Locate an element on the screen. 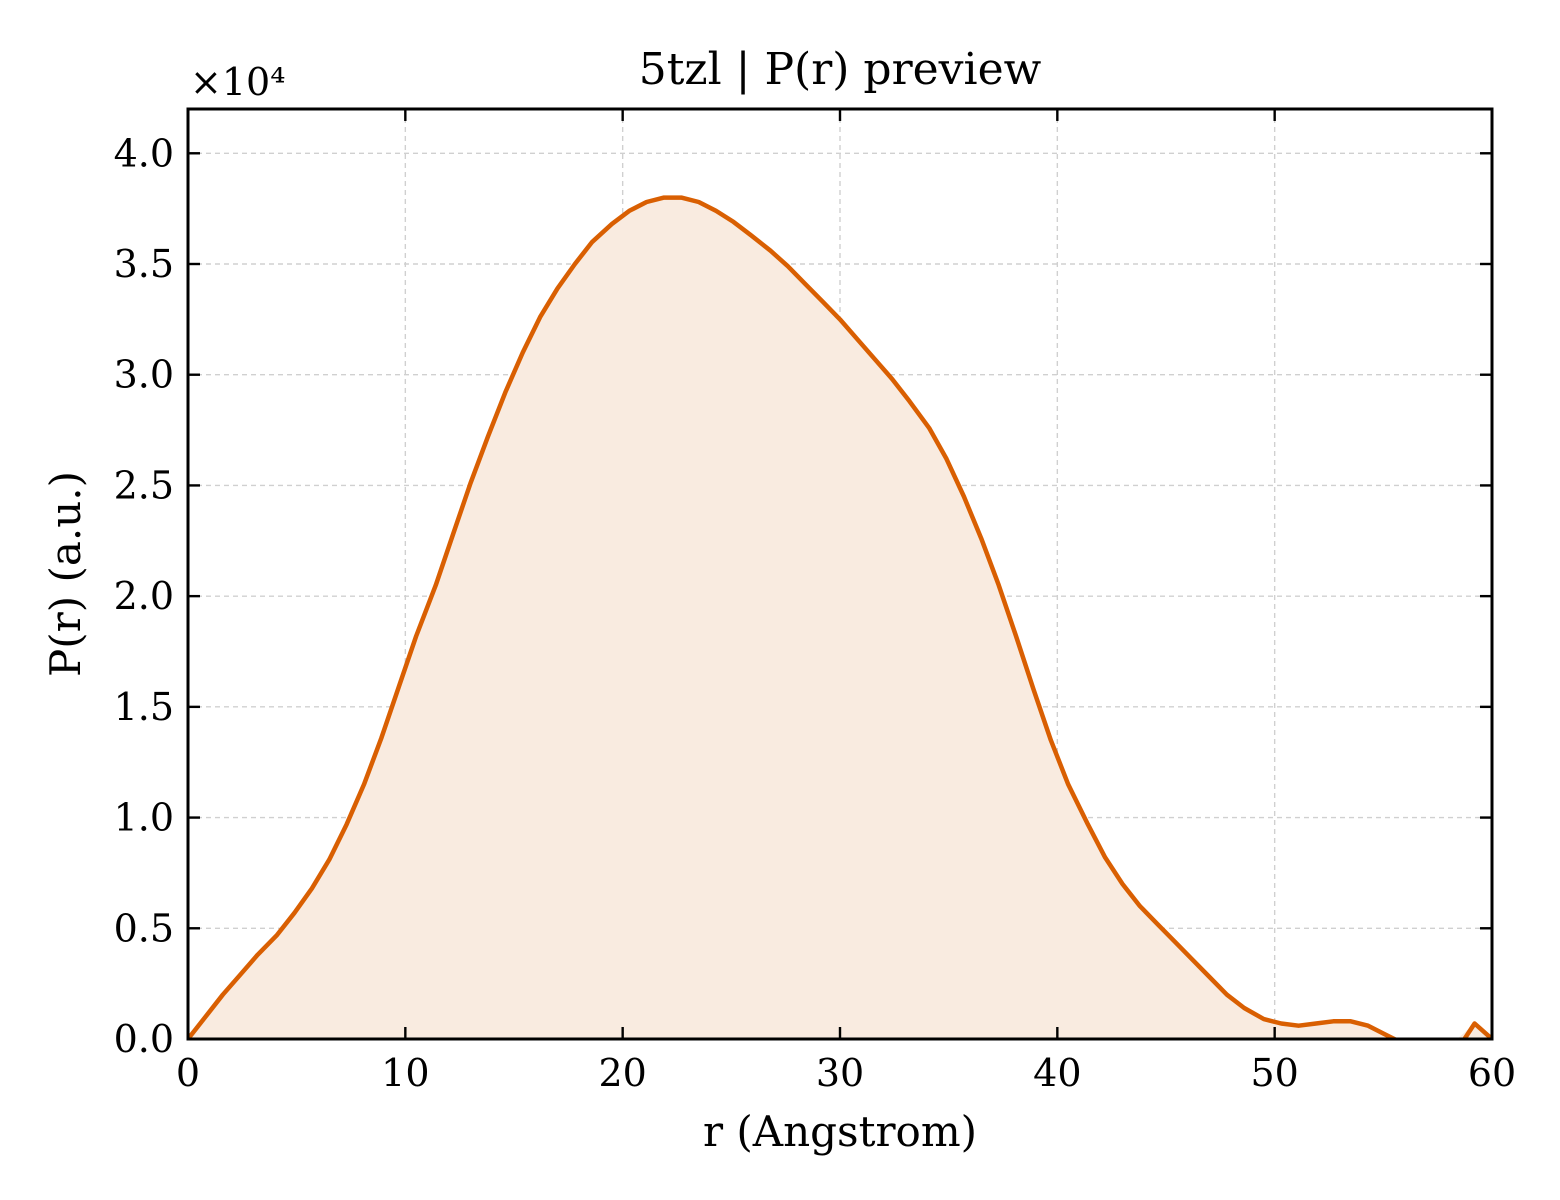 Image resolution: width=1560 pixels, height=1200 pixels. y-tick-label: 0.0 is located at coordinates (144, 1039).